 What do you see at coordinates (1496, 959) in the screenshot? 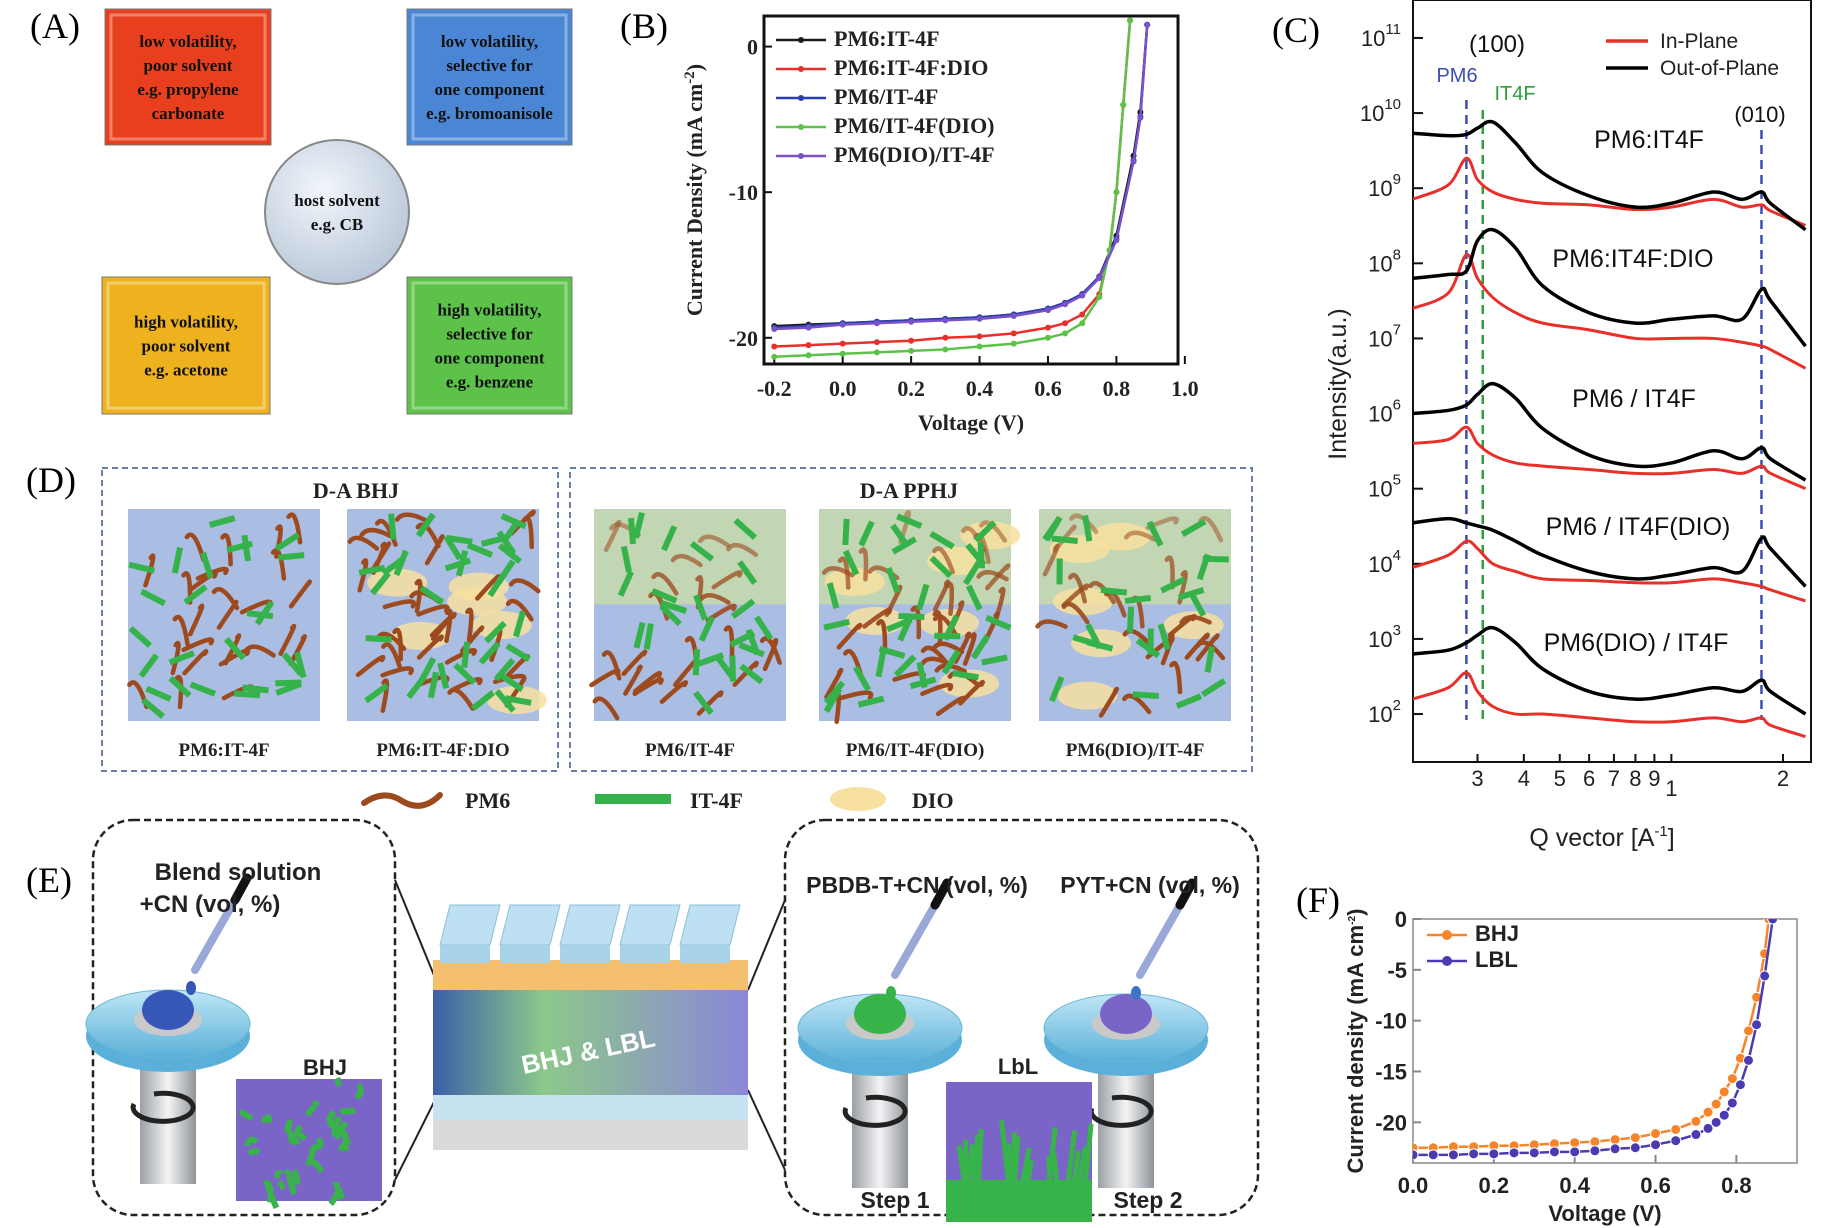
I see `legend-label: LBL` at bounding box center [1496, 959].